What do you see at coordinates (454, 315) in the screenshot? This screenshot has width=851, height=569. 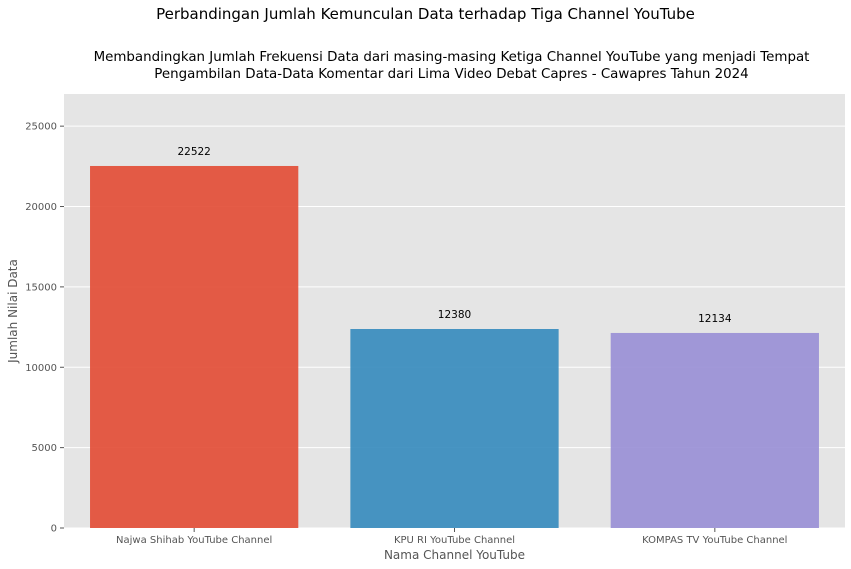 I see `data-label: 12380` at bounding box center [454, 315].